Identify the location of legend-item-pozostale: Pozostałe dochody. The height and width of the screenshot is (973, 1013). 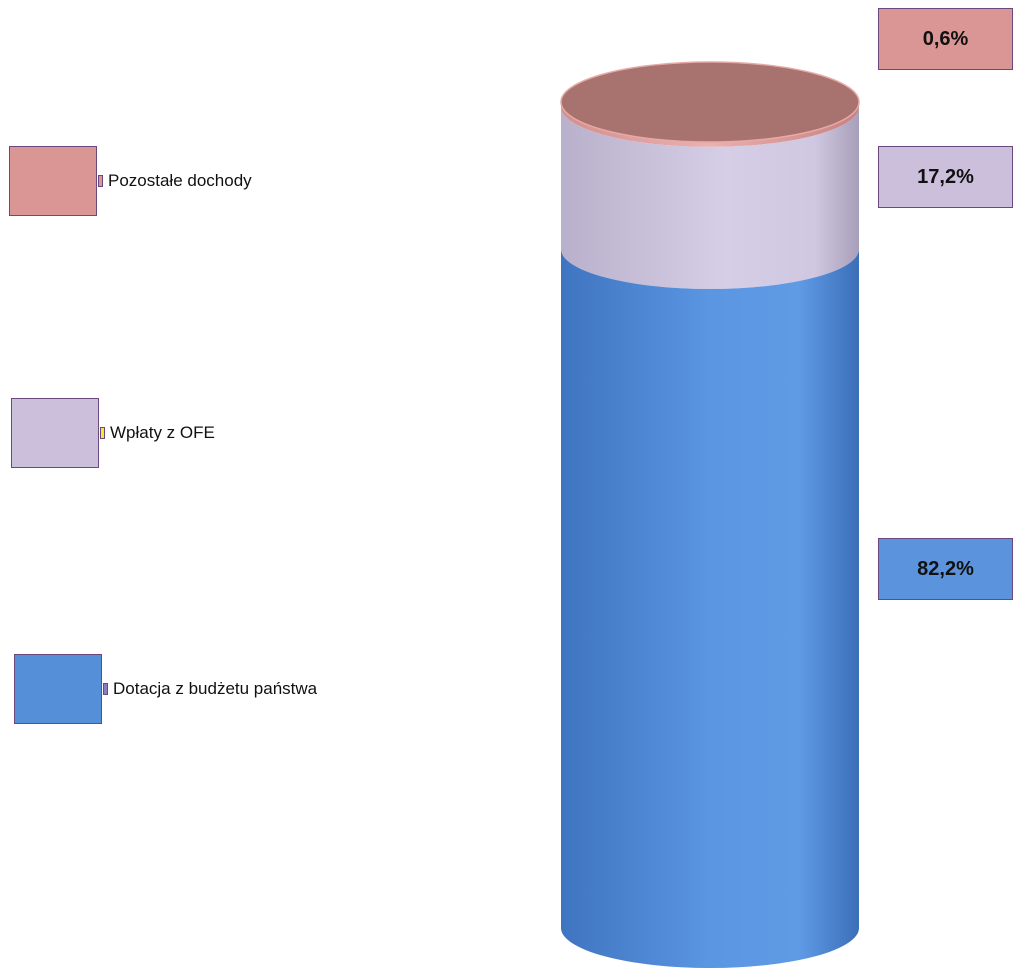
(130, 181).